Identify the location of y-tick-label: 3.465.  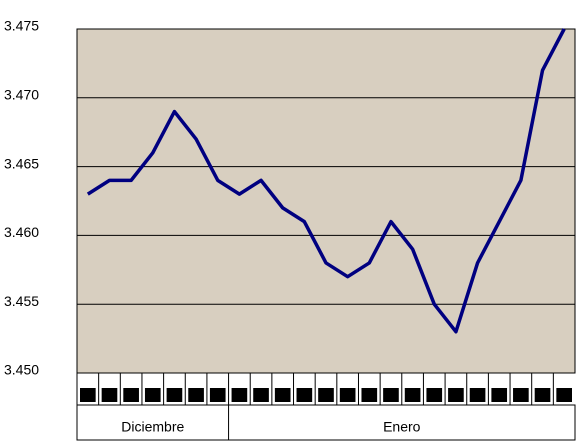
(21, 163).